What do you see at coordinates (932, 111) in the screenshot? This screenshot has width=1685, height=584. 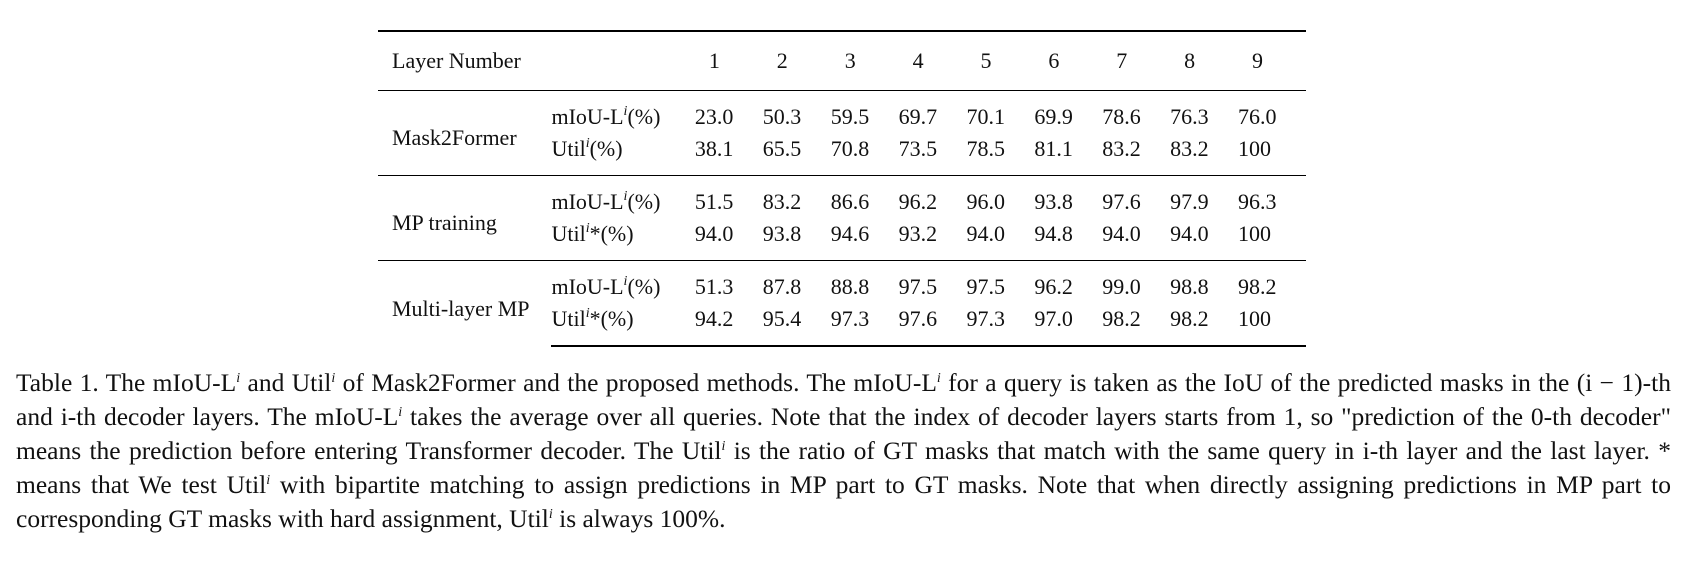 I see `table-cell: 69.7` at bounding box center [932, 111].